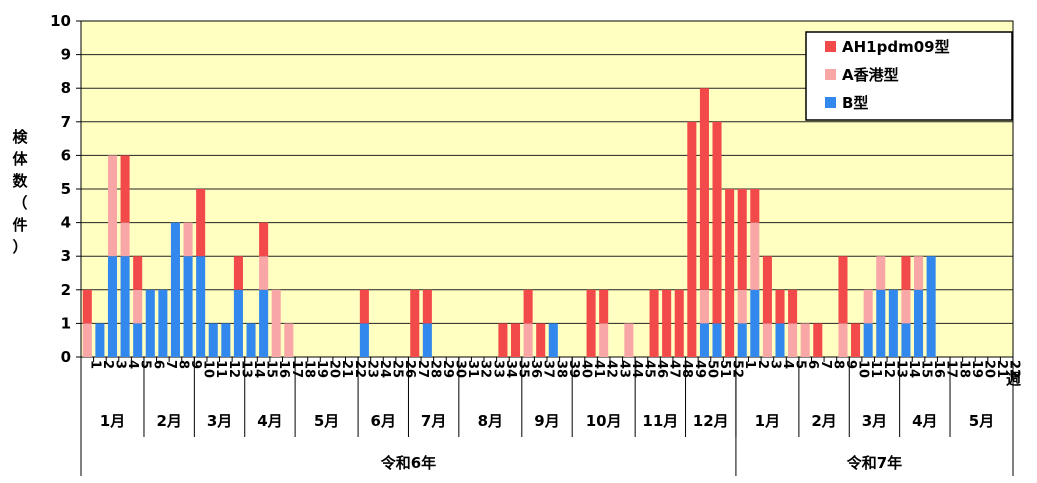  What do you see at coordinates (686, 369) in the screenshot?
I see `x-week-label: 48` at bounding box center [686, 369].